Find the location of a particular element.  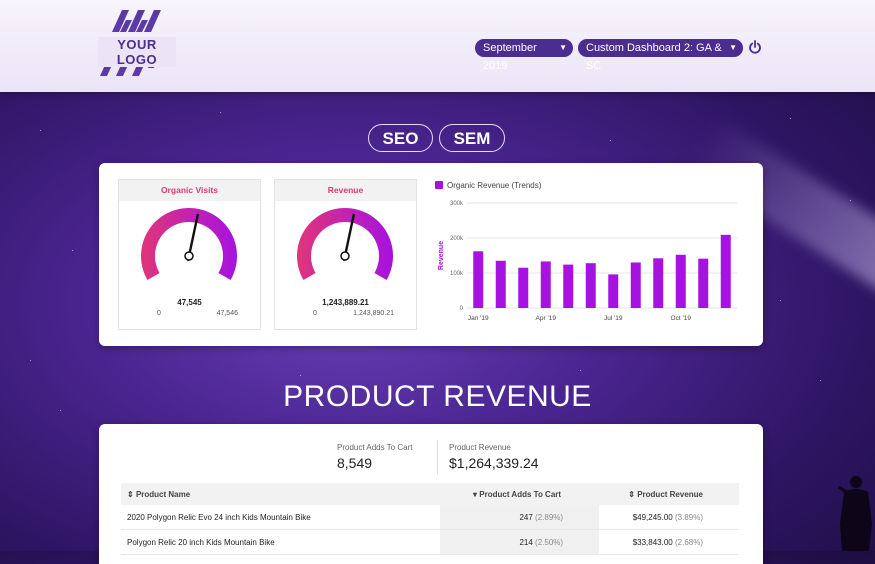

legend-swatch is located at coordinates (439, 185).